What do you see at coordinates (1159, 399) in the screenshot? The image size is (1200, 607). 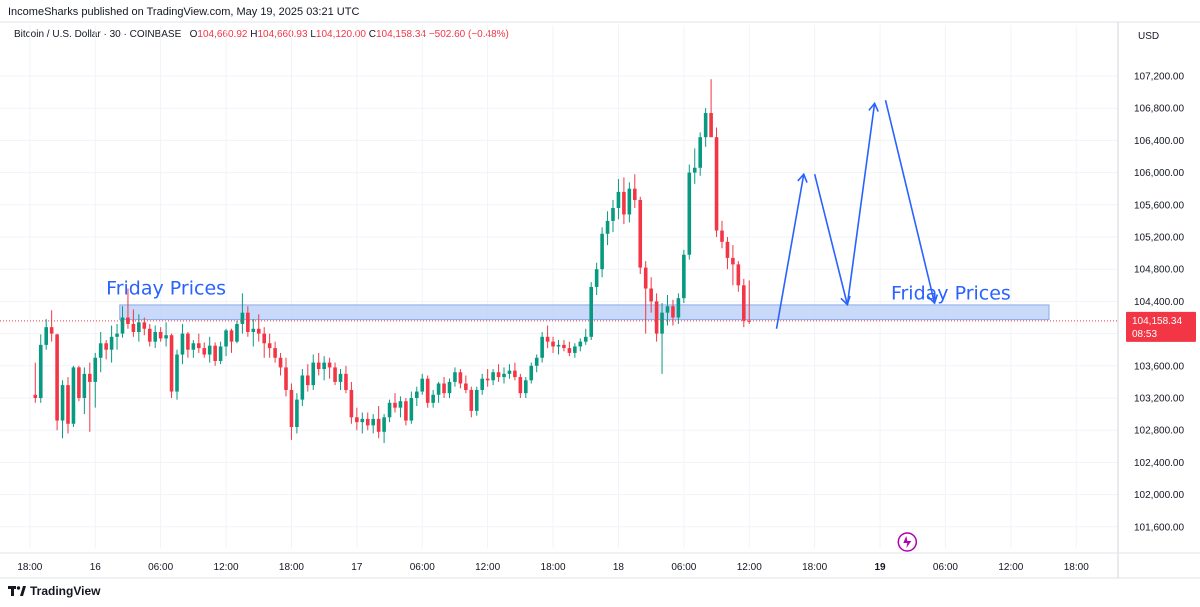 I see `y-tick-label: 103,200.00` at bounding box center [1159, 399].